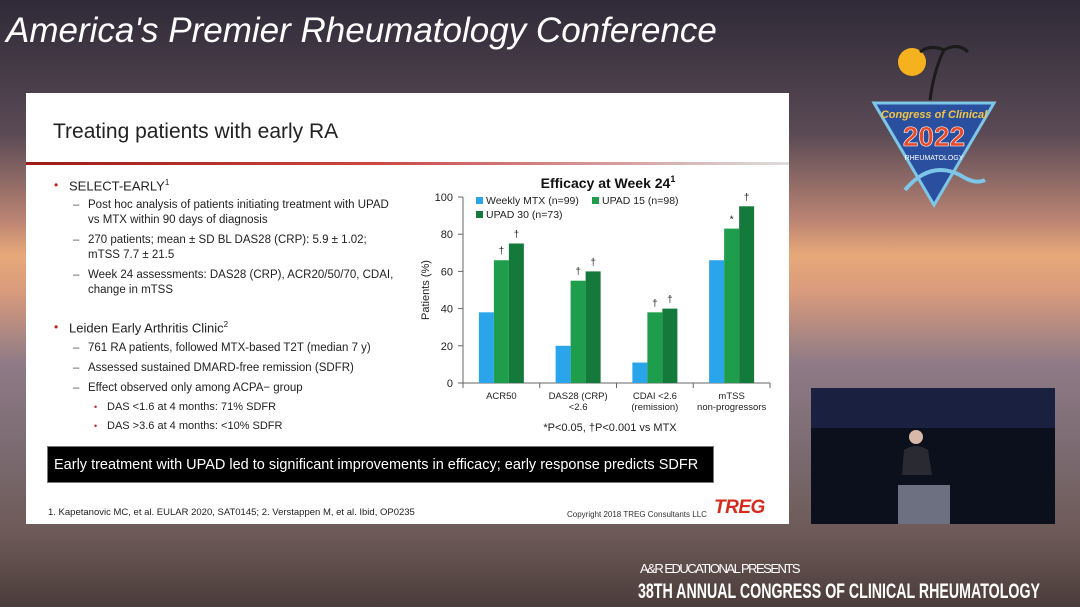 The image size is (1080, 607). What do you see at coordinates (426, 290) in the screenshot?
I see `y-axis-label: Patients (%)` at bounding box center [426, 290].